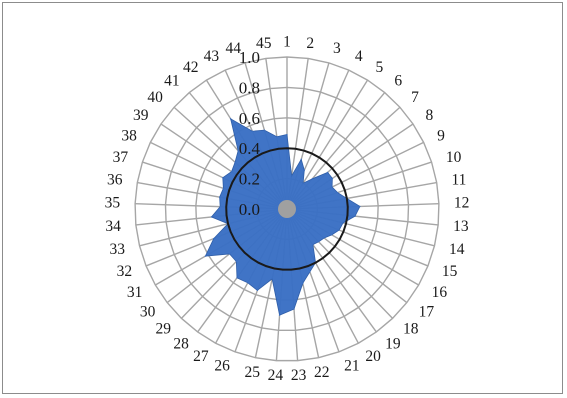  What do you see at coordinates (352, 365) in the screenshot?
I see `category-label-21: 21` at bounding box center [352, 365].